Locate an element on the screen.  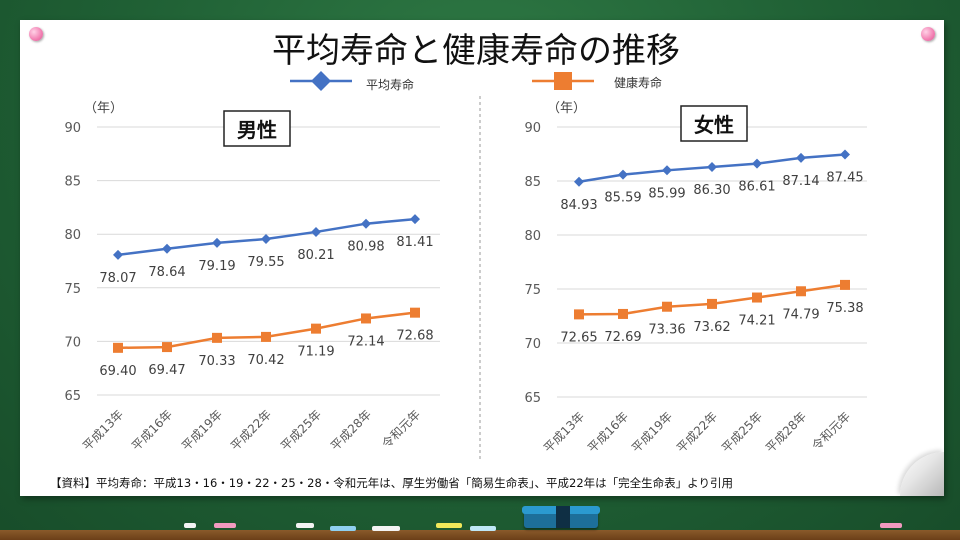
data-label: 85.59 is located at coordinates (622, 198).